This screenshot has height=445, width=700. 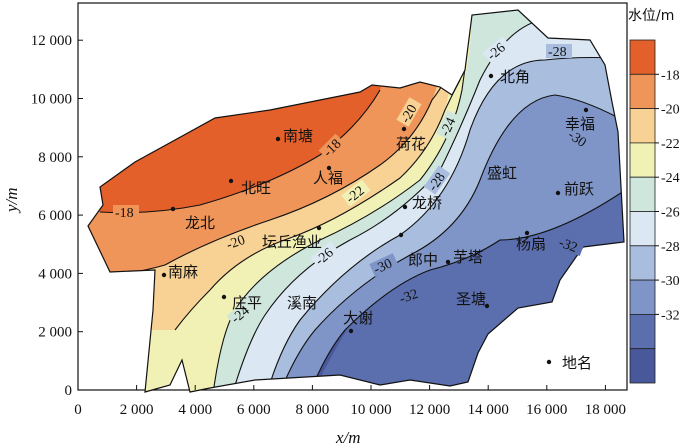 I want to click on x-tick-label: 12 000, so click(x=429, y=410).